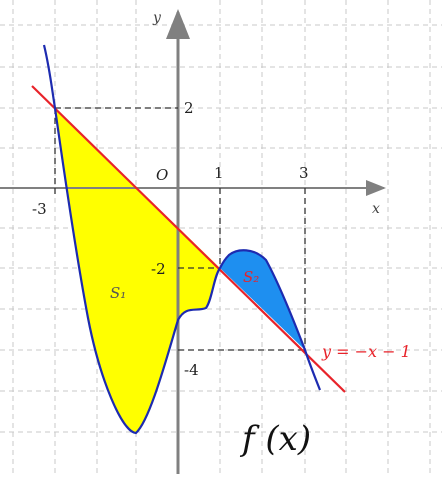  Describe the element at coordinates (189, 108) in the screenshot. I see `y-tick-2: 2` at that location.